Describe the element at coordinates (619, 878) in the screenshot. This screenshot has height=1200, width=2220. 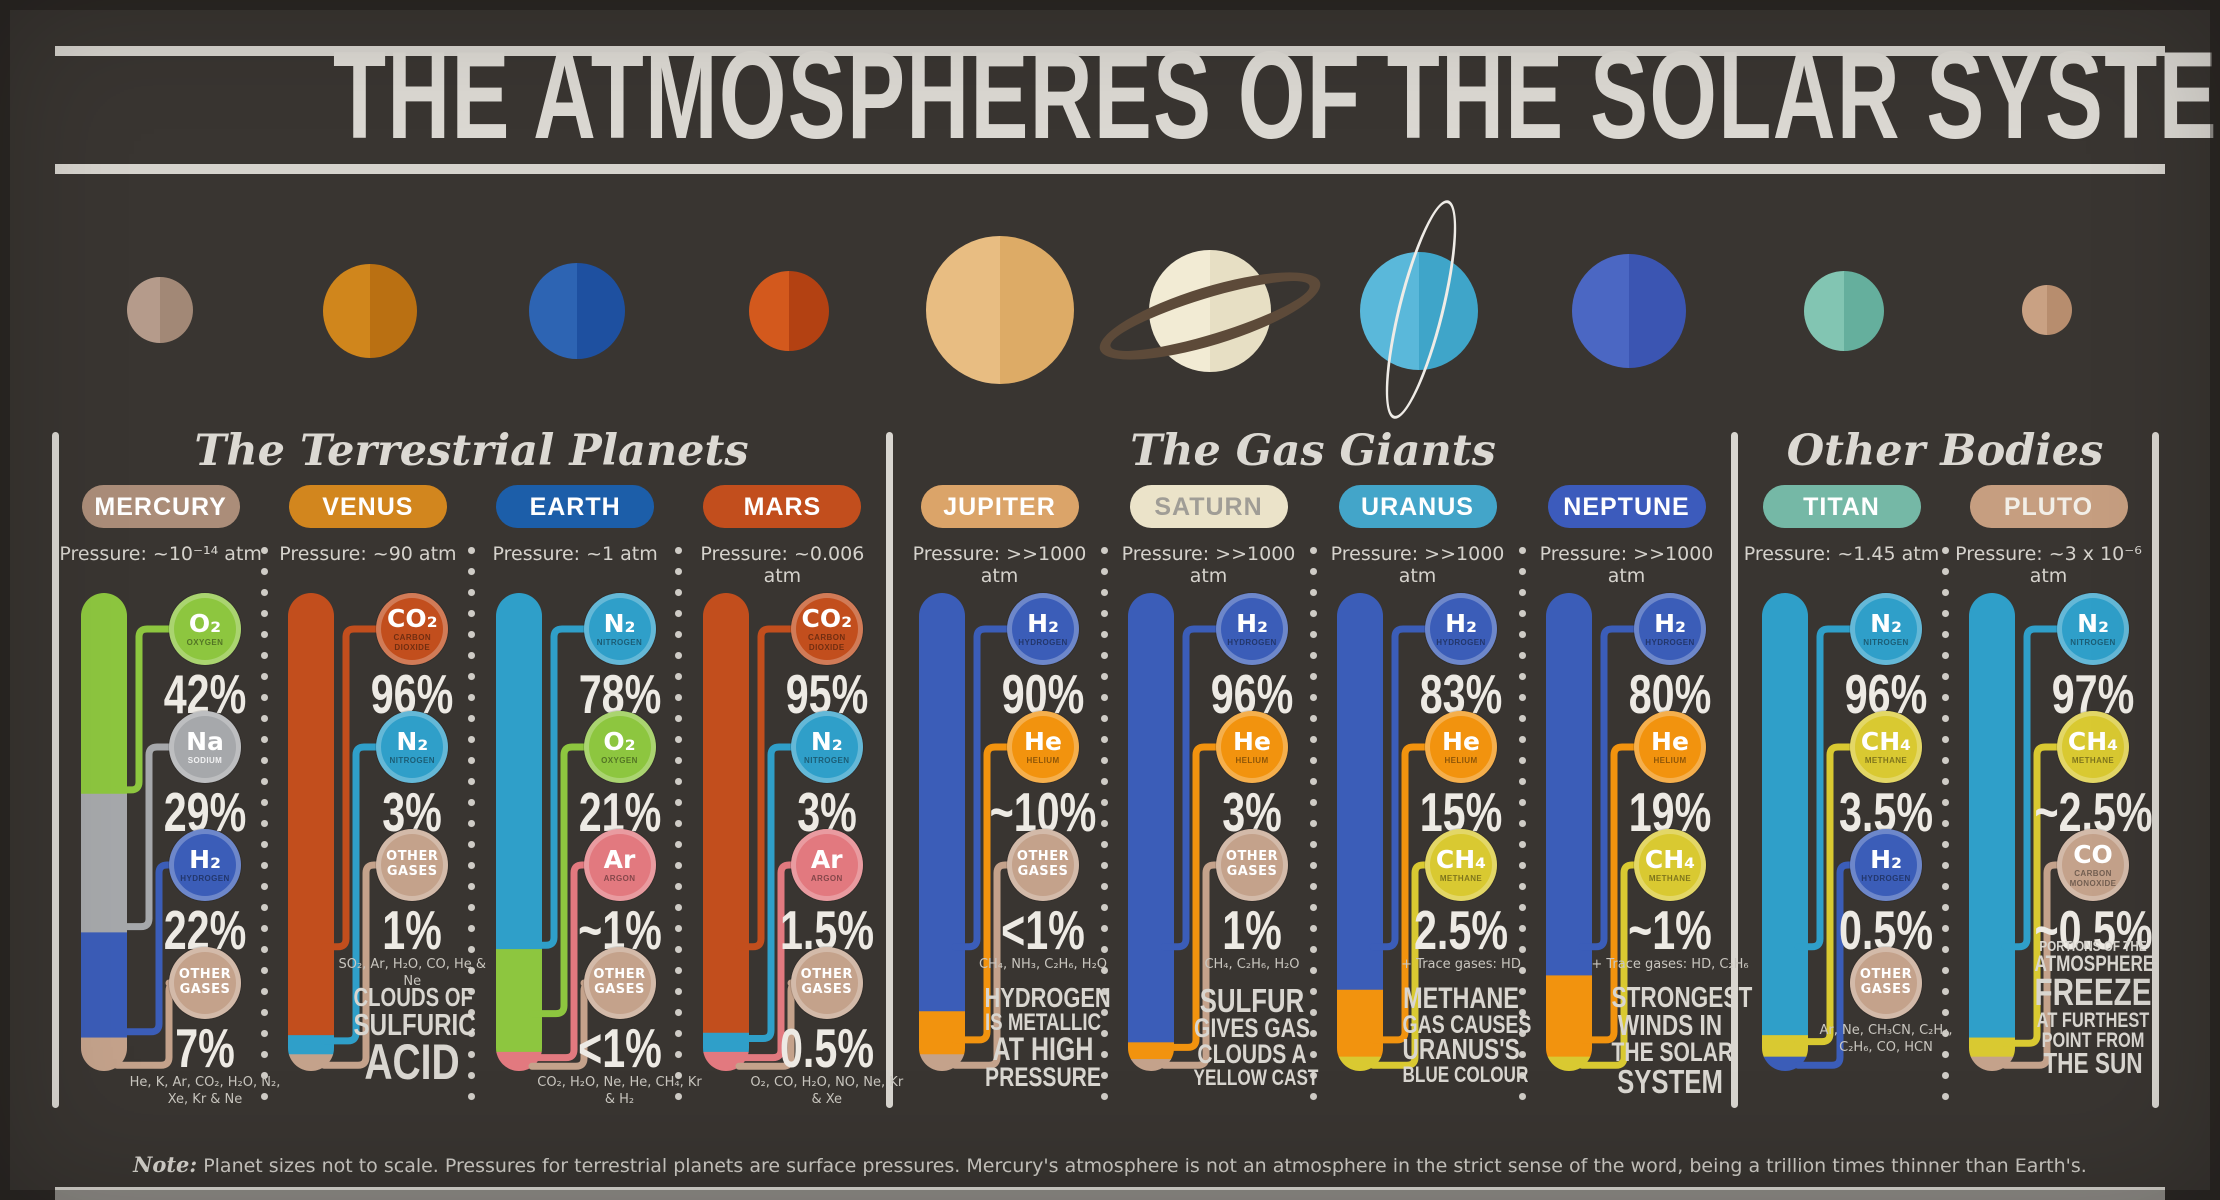
I see `gas-name: ARGON` at that location.